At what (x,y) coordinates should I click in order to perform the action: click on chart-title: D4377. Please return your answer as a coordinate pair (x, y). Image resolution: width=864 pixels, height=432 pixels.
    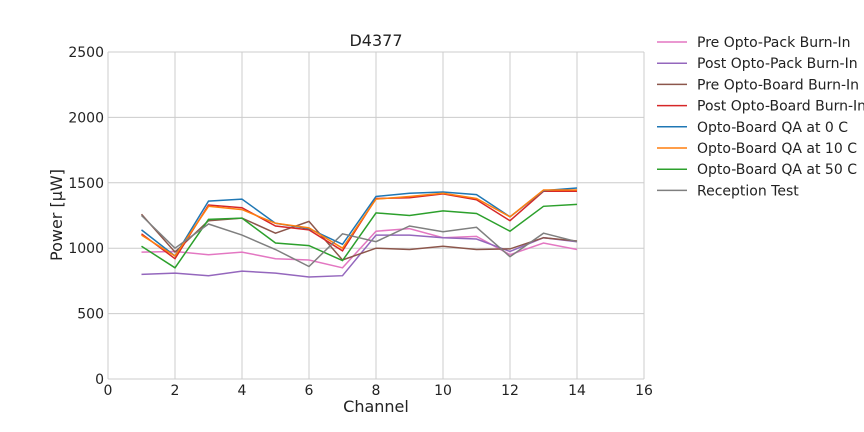
    Looking at the image, I should click on (375, 40).